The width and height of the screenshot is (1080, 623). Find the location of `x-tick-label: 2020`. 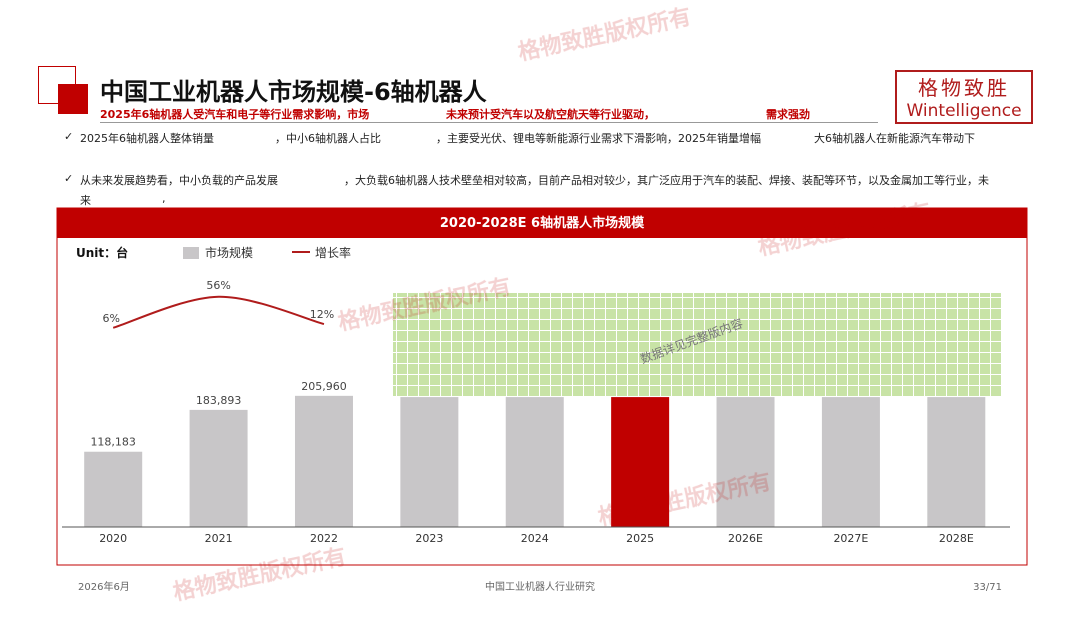

x-tick-label: 2020 is located at coordinates (113, 538).